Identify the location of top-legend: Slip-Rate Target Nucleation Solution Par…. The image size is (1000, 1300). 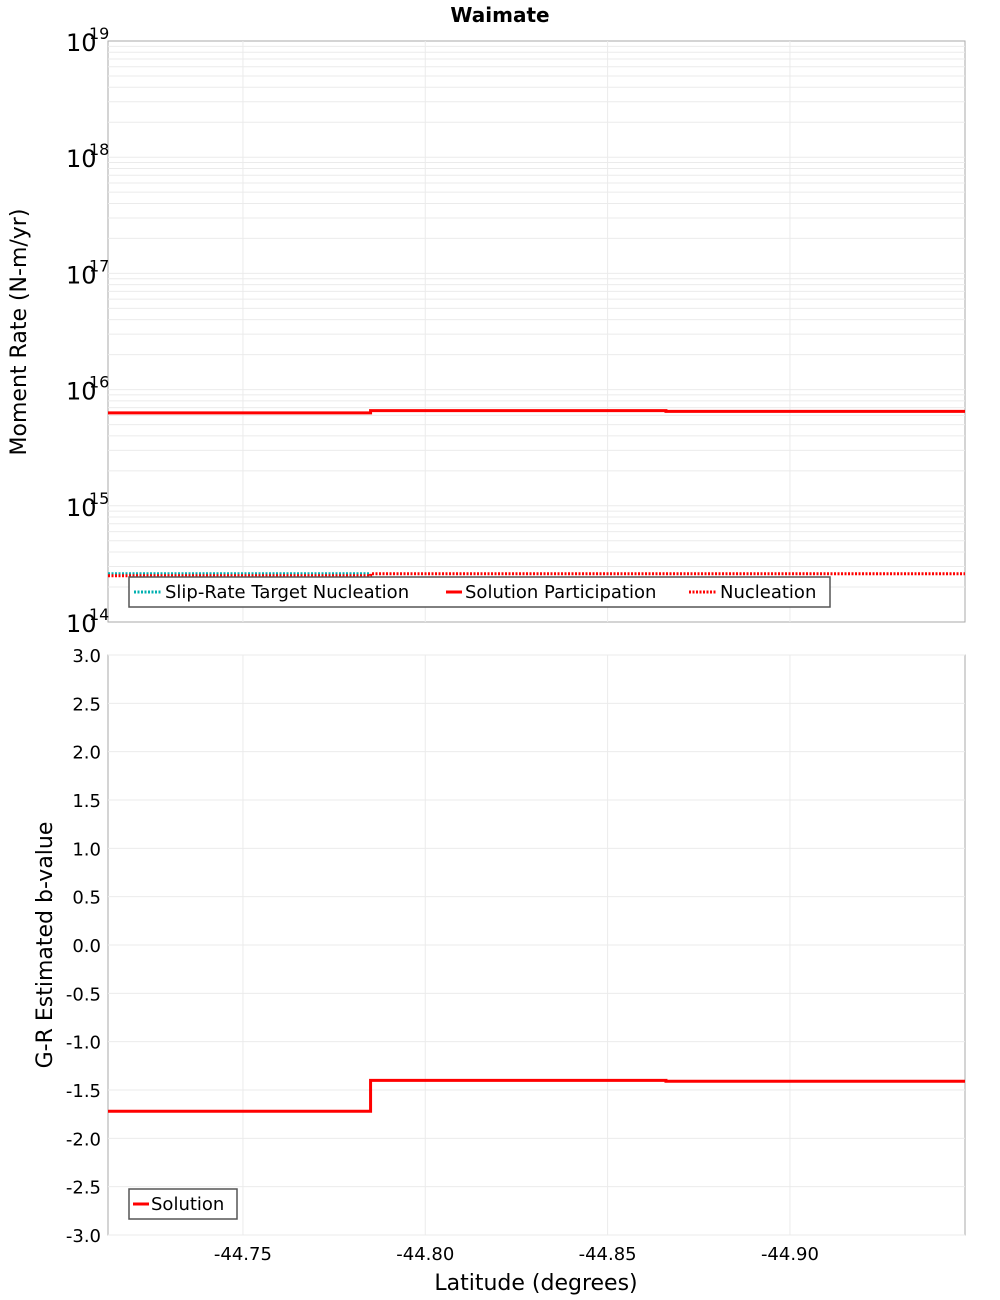
(479, 592).